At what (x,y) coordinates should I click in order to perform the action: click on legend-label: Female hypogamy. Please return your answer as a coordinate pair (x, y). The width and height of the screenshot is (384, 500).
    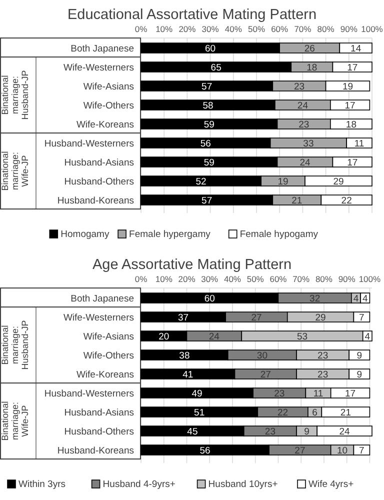
    Looking at the image, I should click on (279, 234).